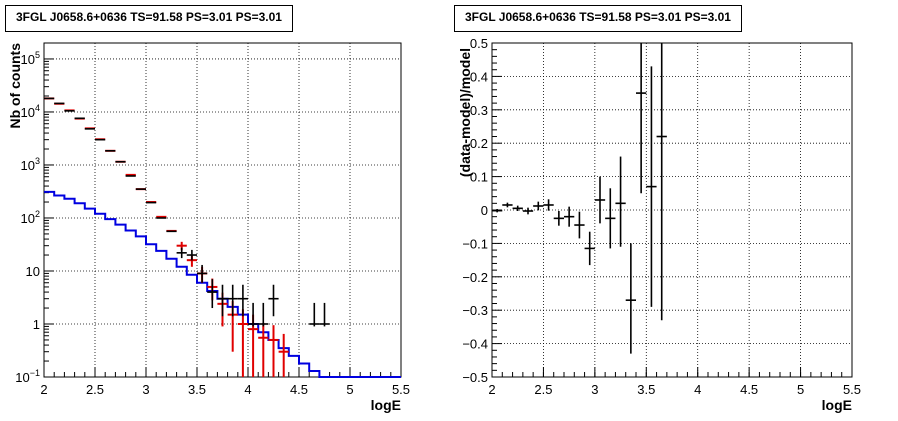  Describe the element at coordinates (95, 389) in the screenshot. I see `left-x-tick-label: 2.5` at that location.